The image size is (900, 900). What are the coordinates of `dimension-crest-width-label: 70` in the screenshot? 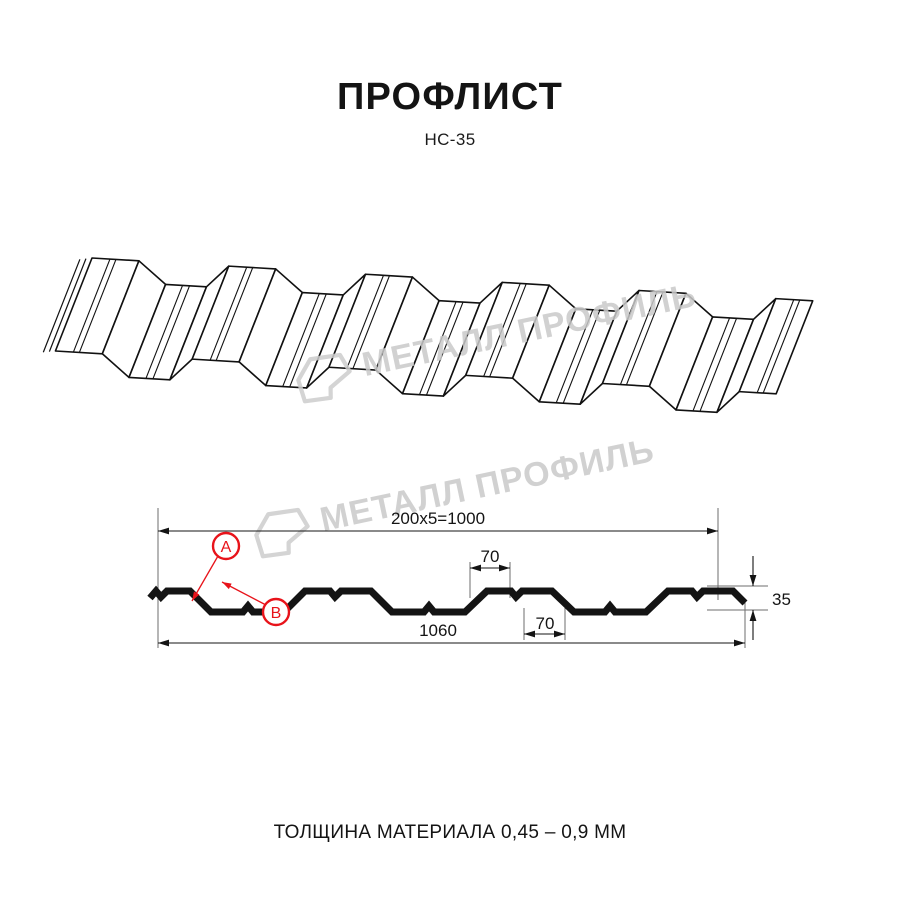 It's located at (490, 556).